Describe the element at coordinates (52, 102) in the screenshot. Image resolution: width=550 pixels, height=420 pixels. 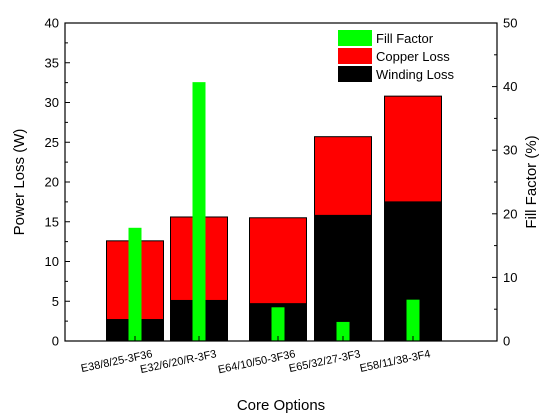
I see `y-left-tick-label: 30` at that location.